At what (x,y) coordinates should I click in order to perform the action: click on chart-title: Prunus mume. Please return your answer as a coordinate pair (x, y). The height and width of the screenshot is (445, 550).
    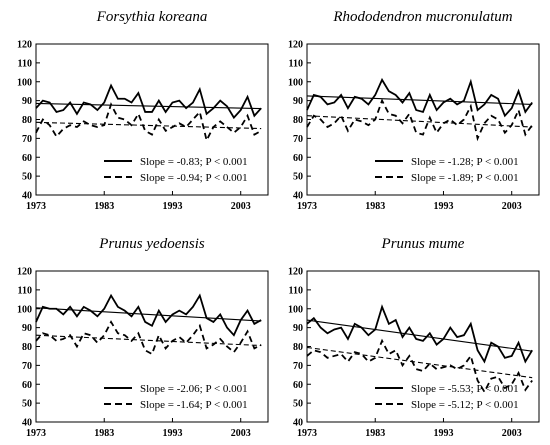
    Looking at the image, I should click on (423, 244).